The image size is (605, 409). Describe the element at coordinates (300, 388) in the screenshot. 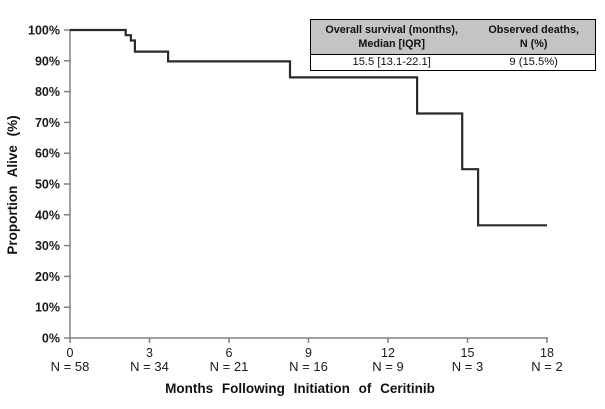

I see `x-axis-title: Months Following Initiation of Ceritinib` at that location.